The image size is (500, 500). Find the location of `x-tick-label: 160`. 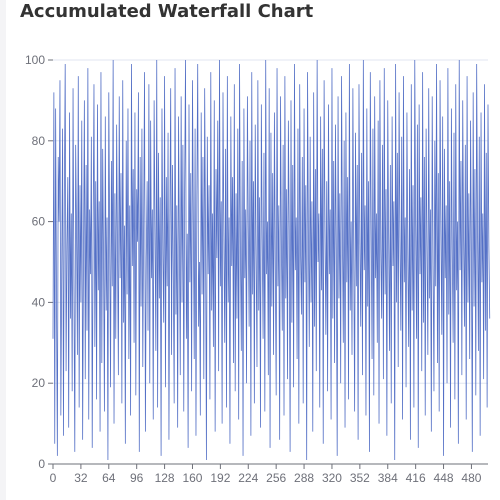

x-tick-label: 160 is located at coordinates (192, 478).